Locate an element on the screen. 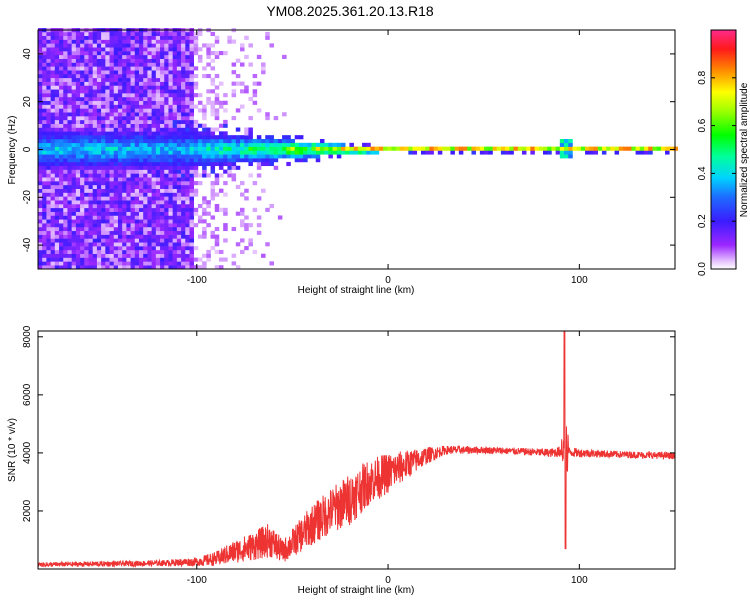 The image size is (750, 600). snr-y-label: SNR (10 * v/v) is located at coordinates (12, 450).